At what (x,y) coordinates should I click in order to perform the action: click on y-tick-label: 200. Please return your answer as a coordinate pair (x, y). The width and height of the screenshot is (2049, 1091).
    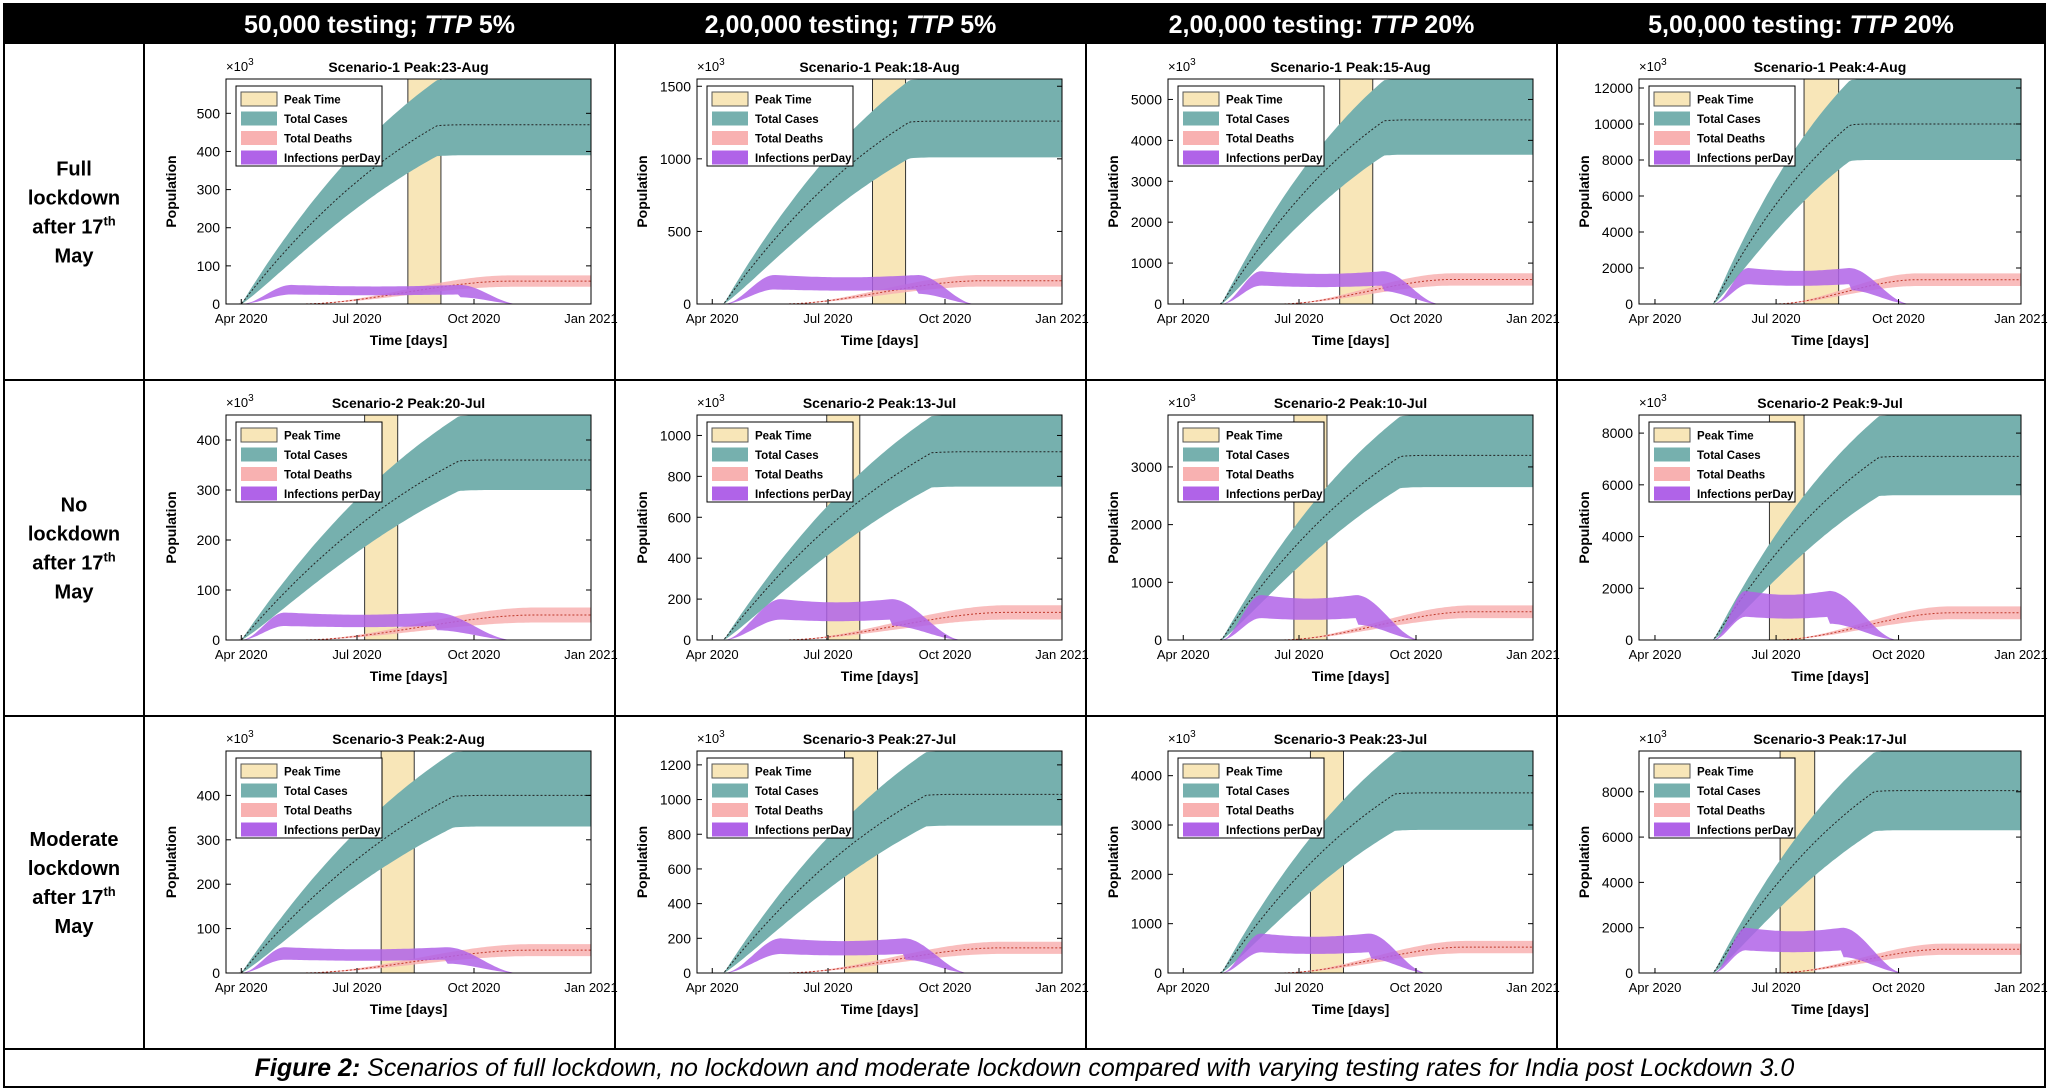
    Looking at the image, I should click on (680, 938).